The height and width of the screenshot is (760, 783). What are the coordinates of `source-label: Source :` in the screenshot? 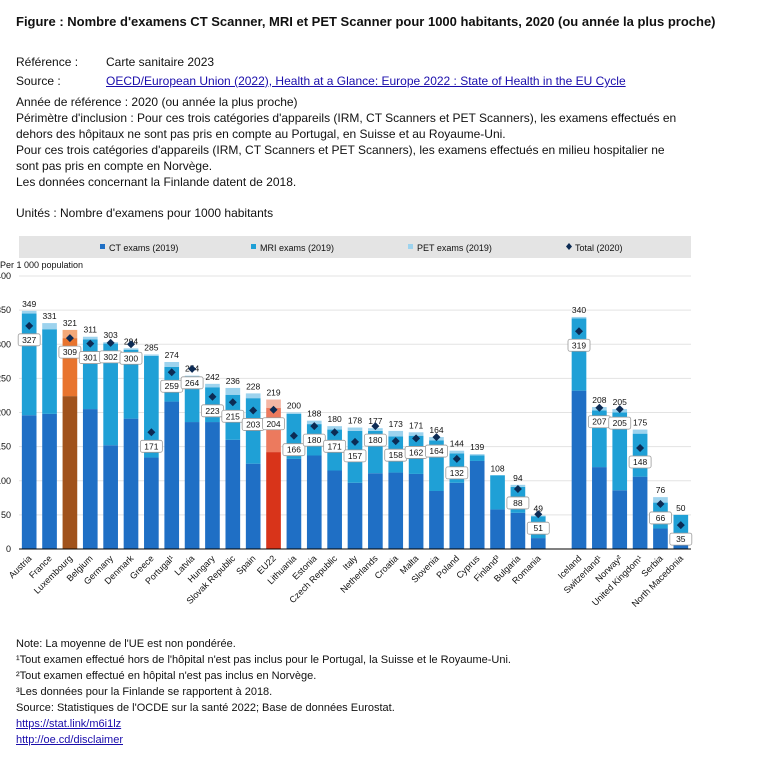 It's located at (38, 81).